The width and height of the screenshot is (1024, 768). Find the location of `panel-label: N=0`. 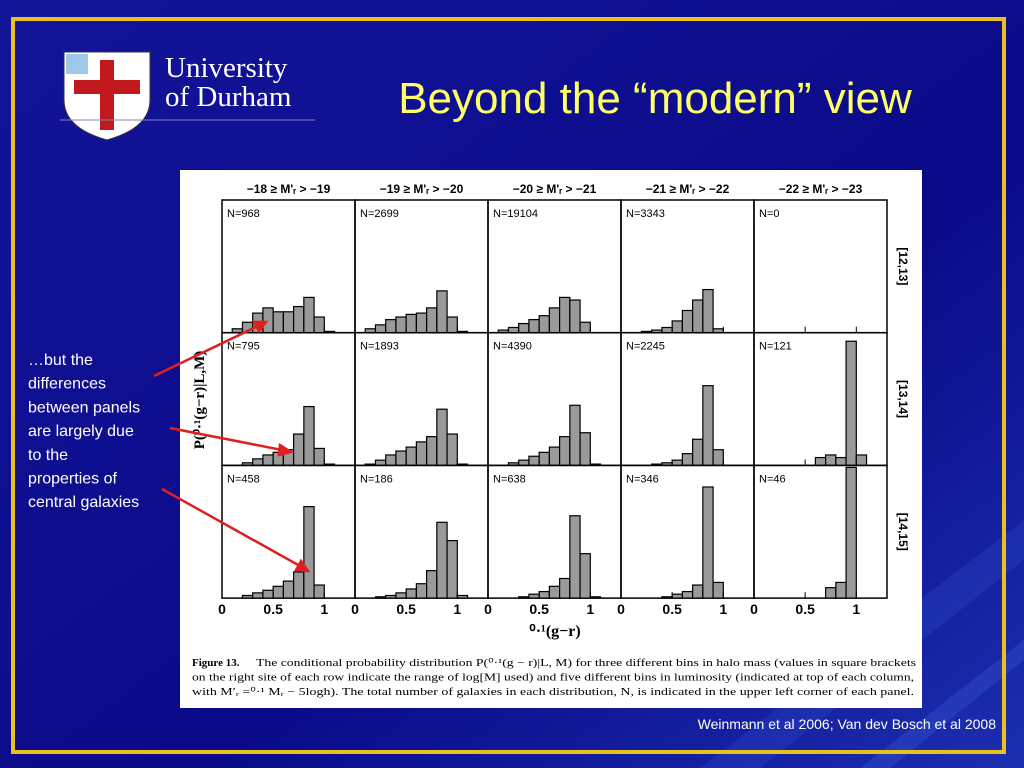

panel-label: N=0 is located at coordinates (769, 214).